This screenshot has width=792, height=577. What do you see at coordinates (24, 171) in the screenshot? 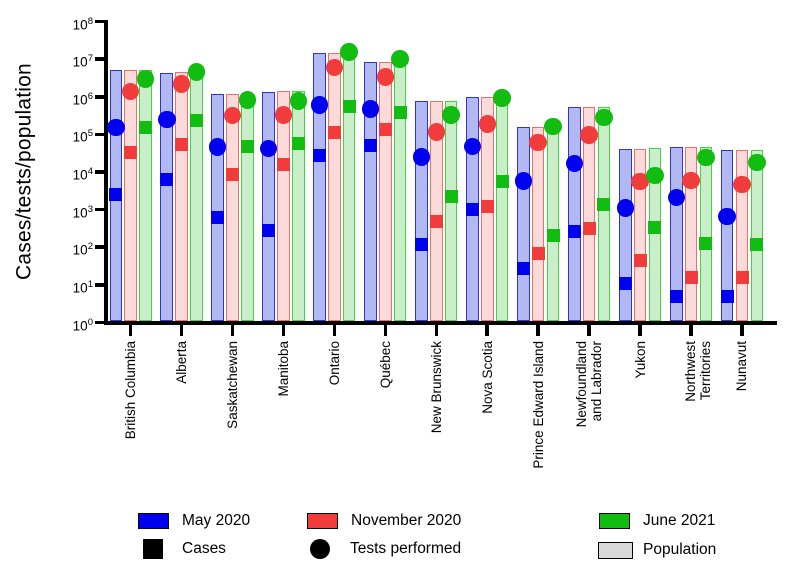
I see `y-axis-title: Cases/tests/population` at bounding box center [24, 171].